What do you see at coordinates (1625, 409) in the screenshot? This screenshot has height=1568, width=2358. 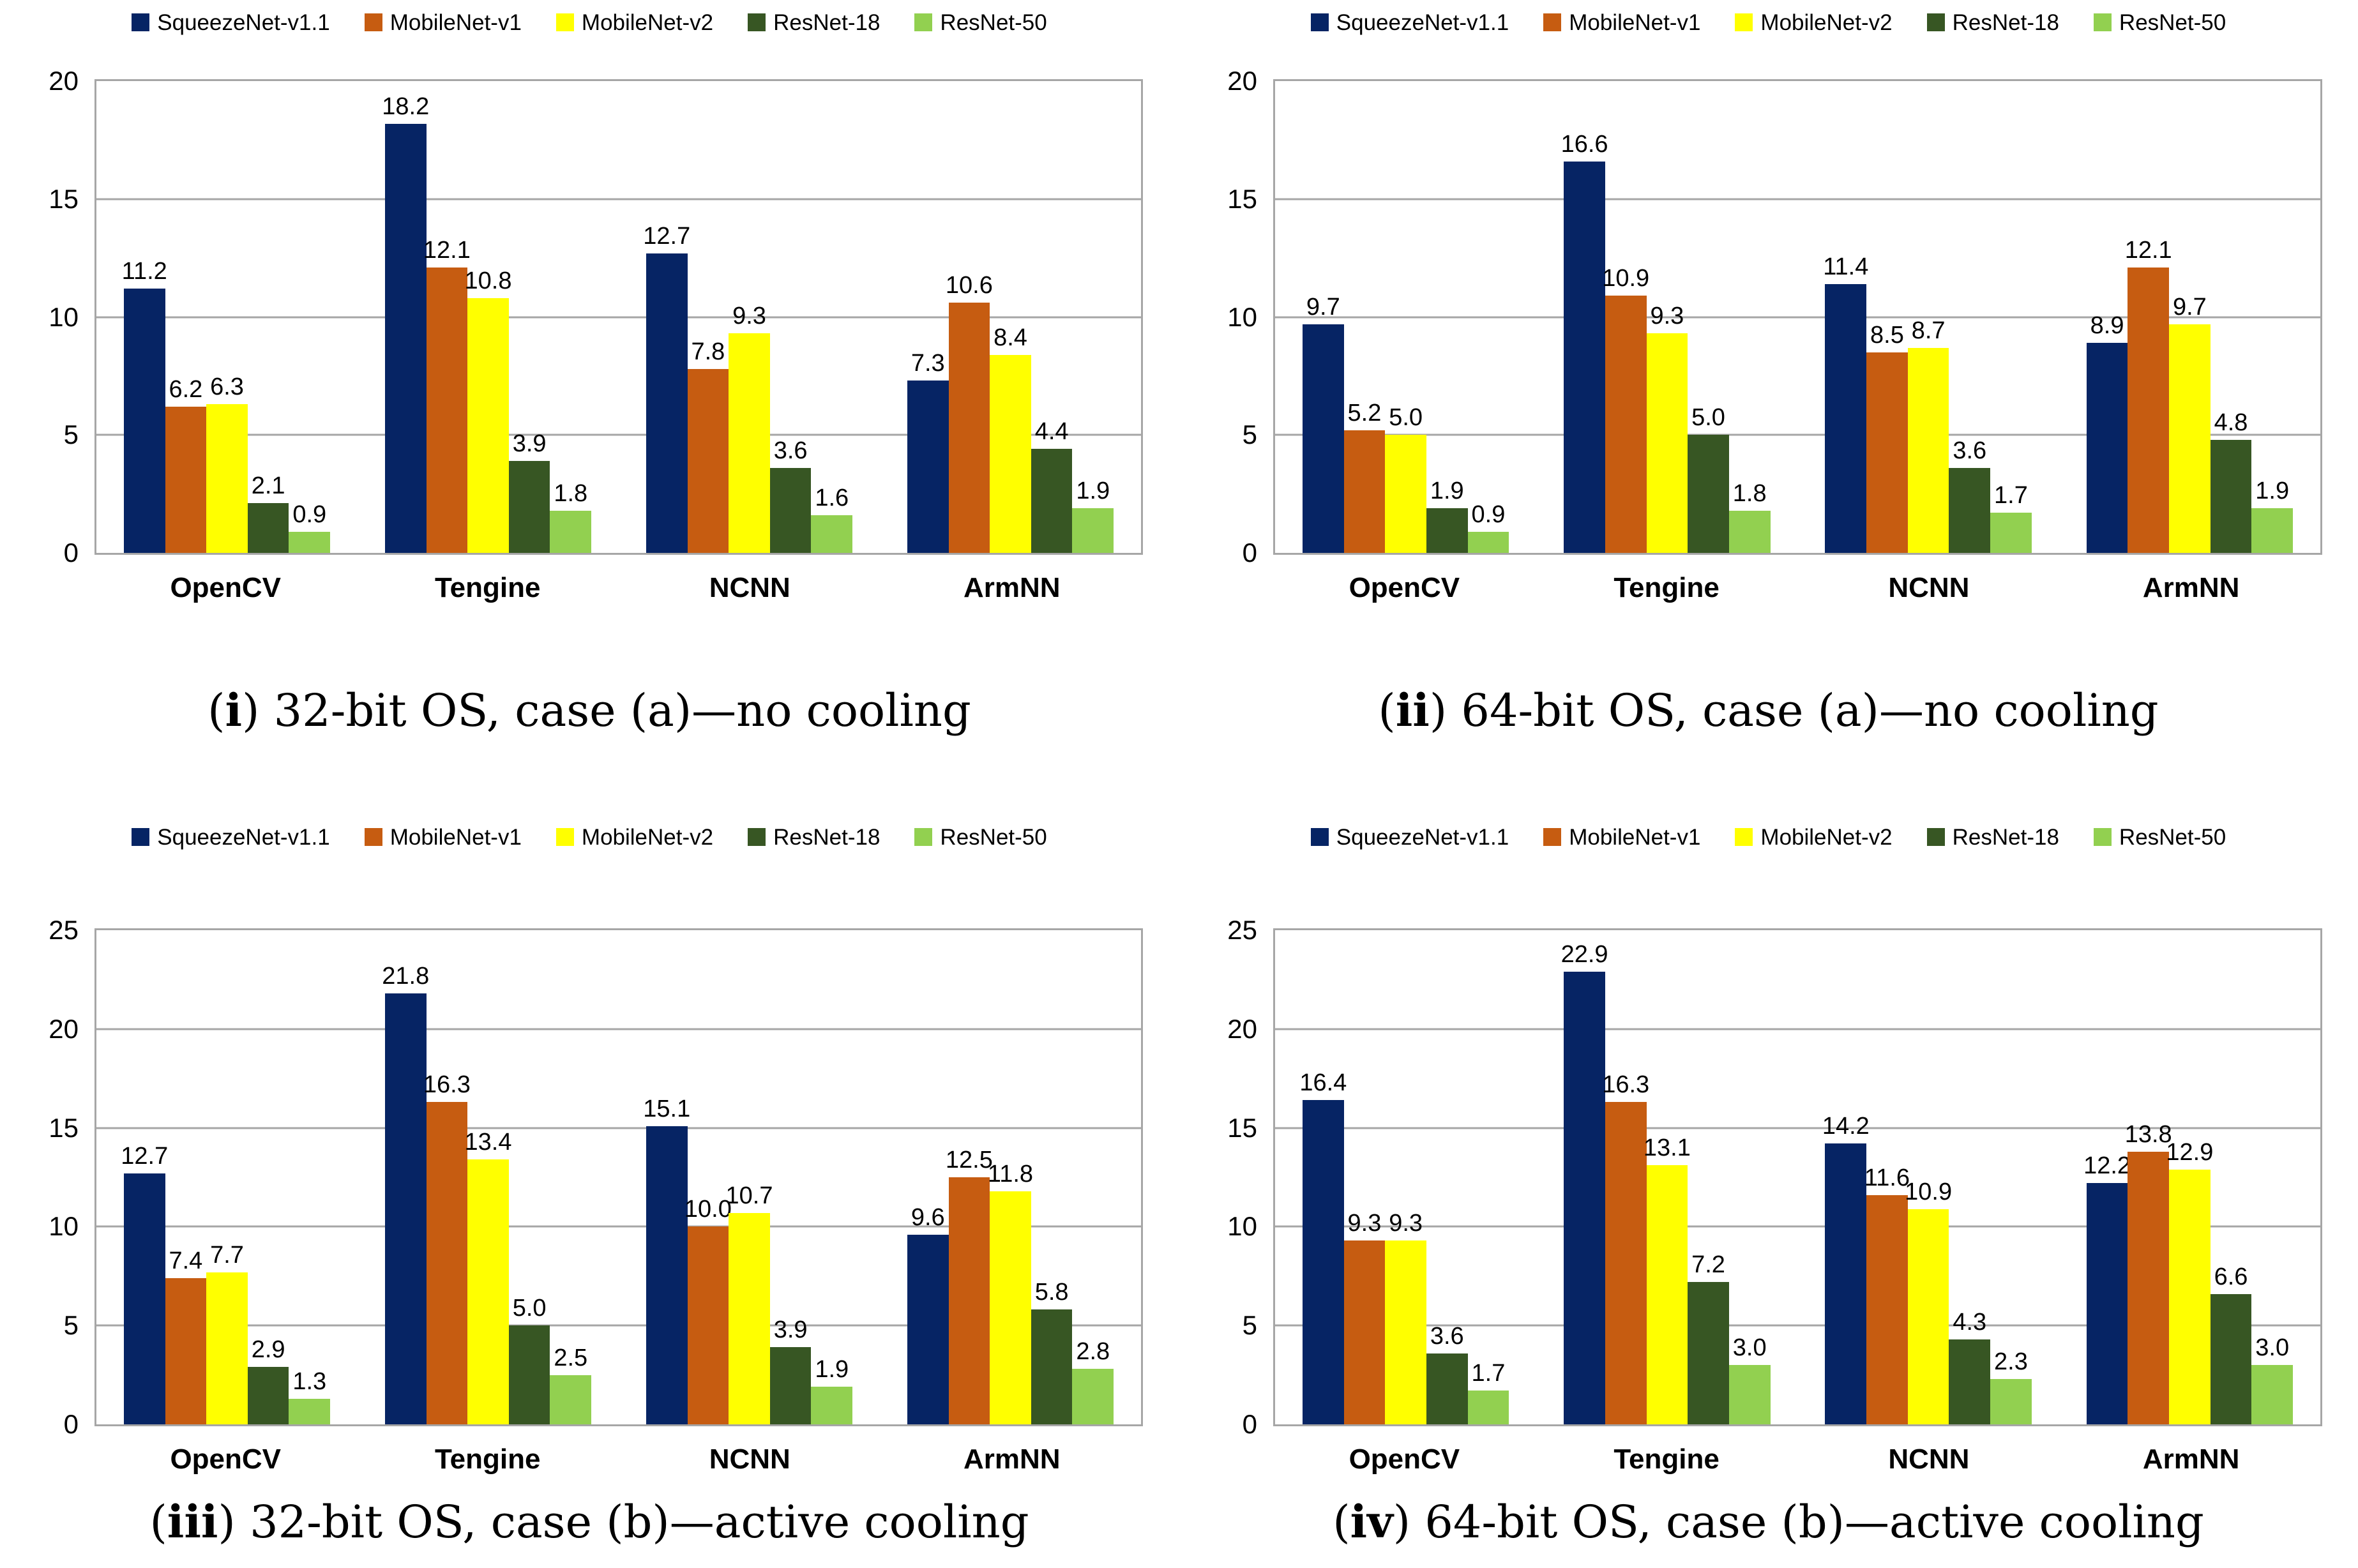 I see `bar-mobilenet-v1: 10.9` at bounding box center [1625, 409].